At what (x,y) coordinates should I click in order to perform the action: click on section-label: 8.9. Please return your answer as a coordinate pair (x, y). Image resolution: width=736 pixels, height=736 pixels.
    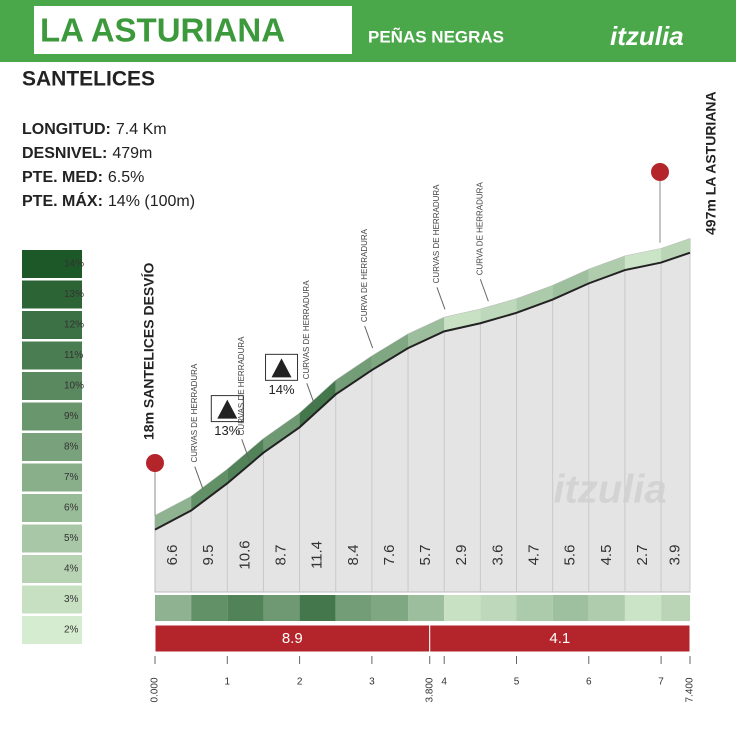
    Looking at the image, I should click on (292, 638).